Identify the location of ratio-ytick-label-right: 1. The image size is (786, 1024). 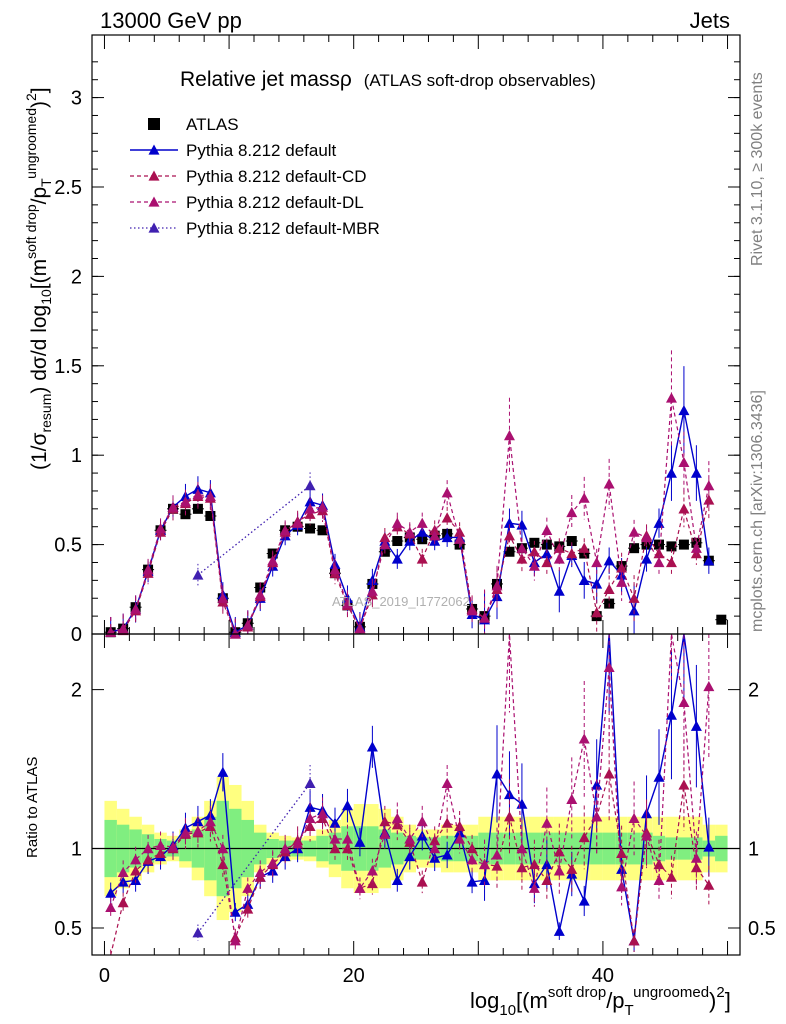
(753, 850).